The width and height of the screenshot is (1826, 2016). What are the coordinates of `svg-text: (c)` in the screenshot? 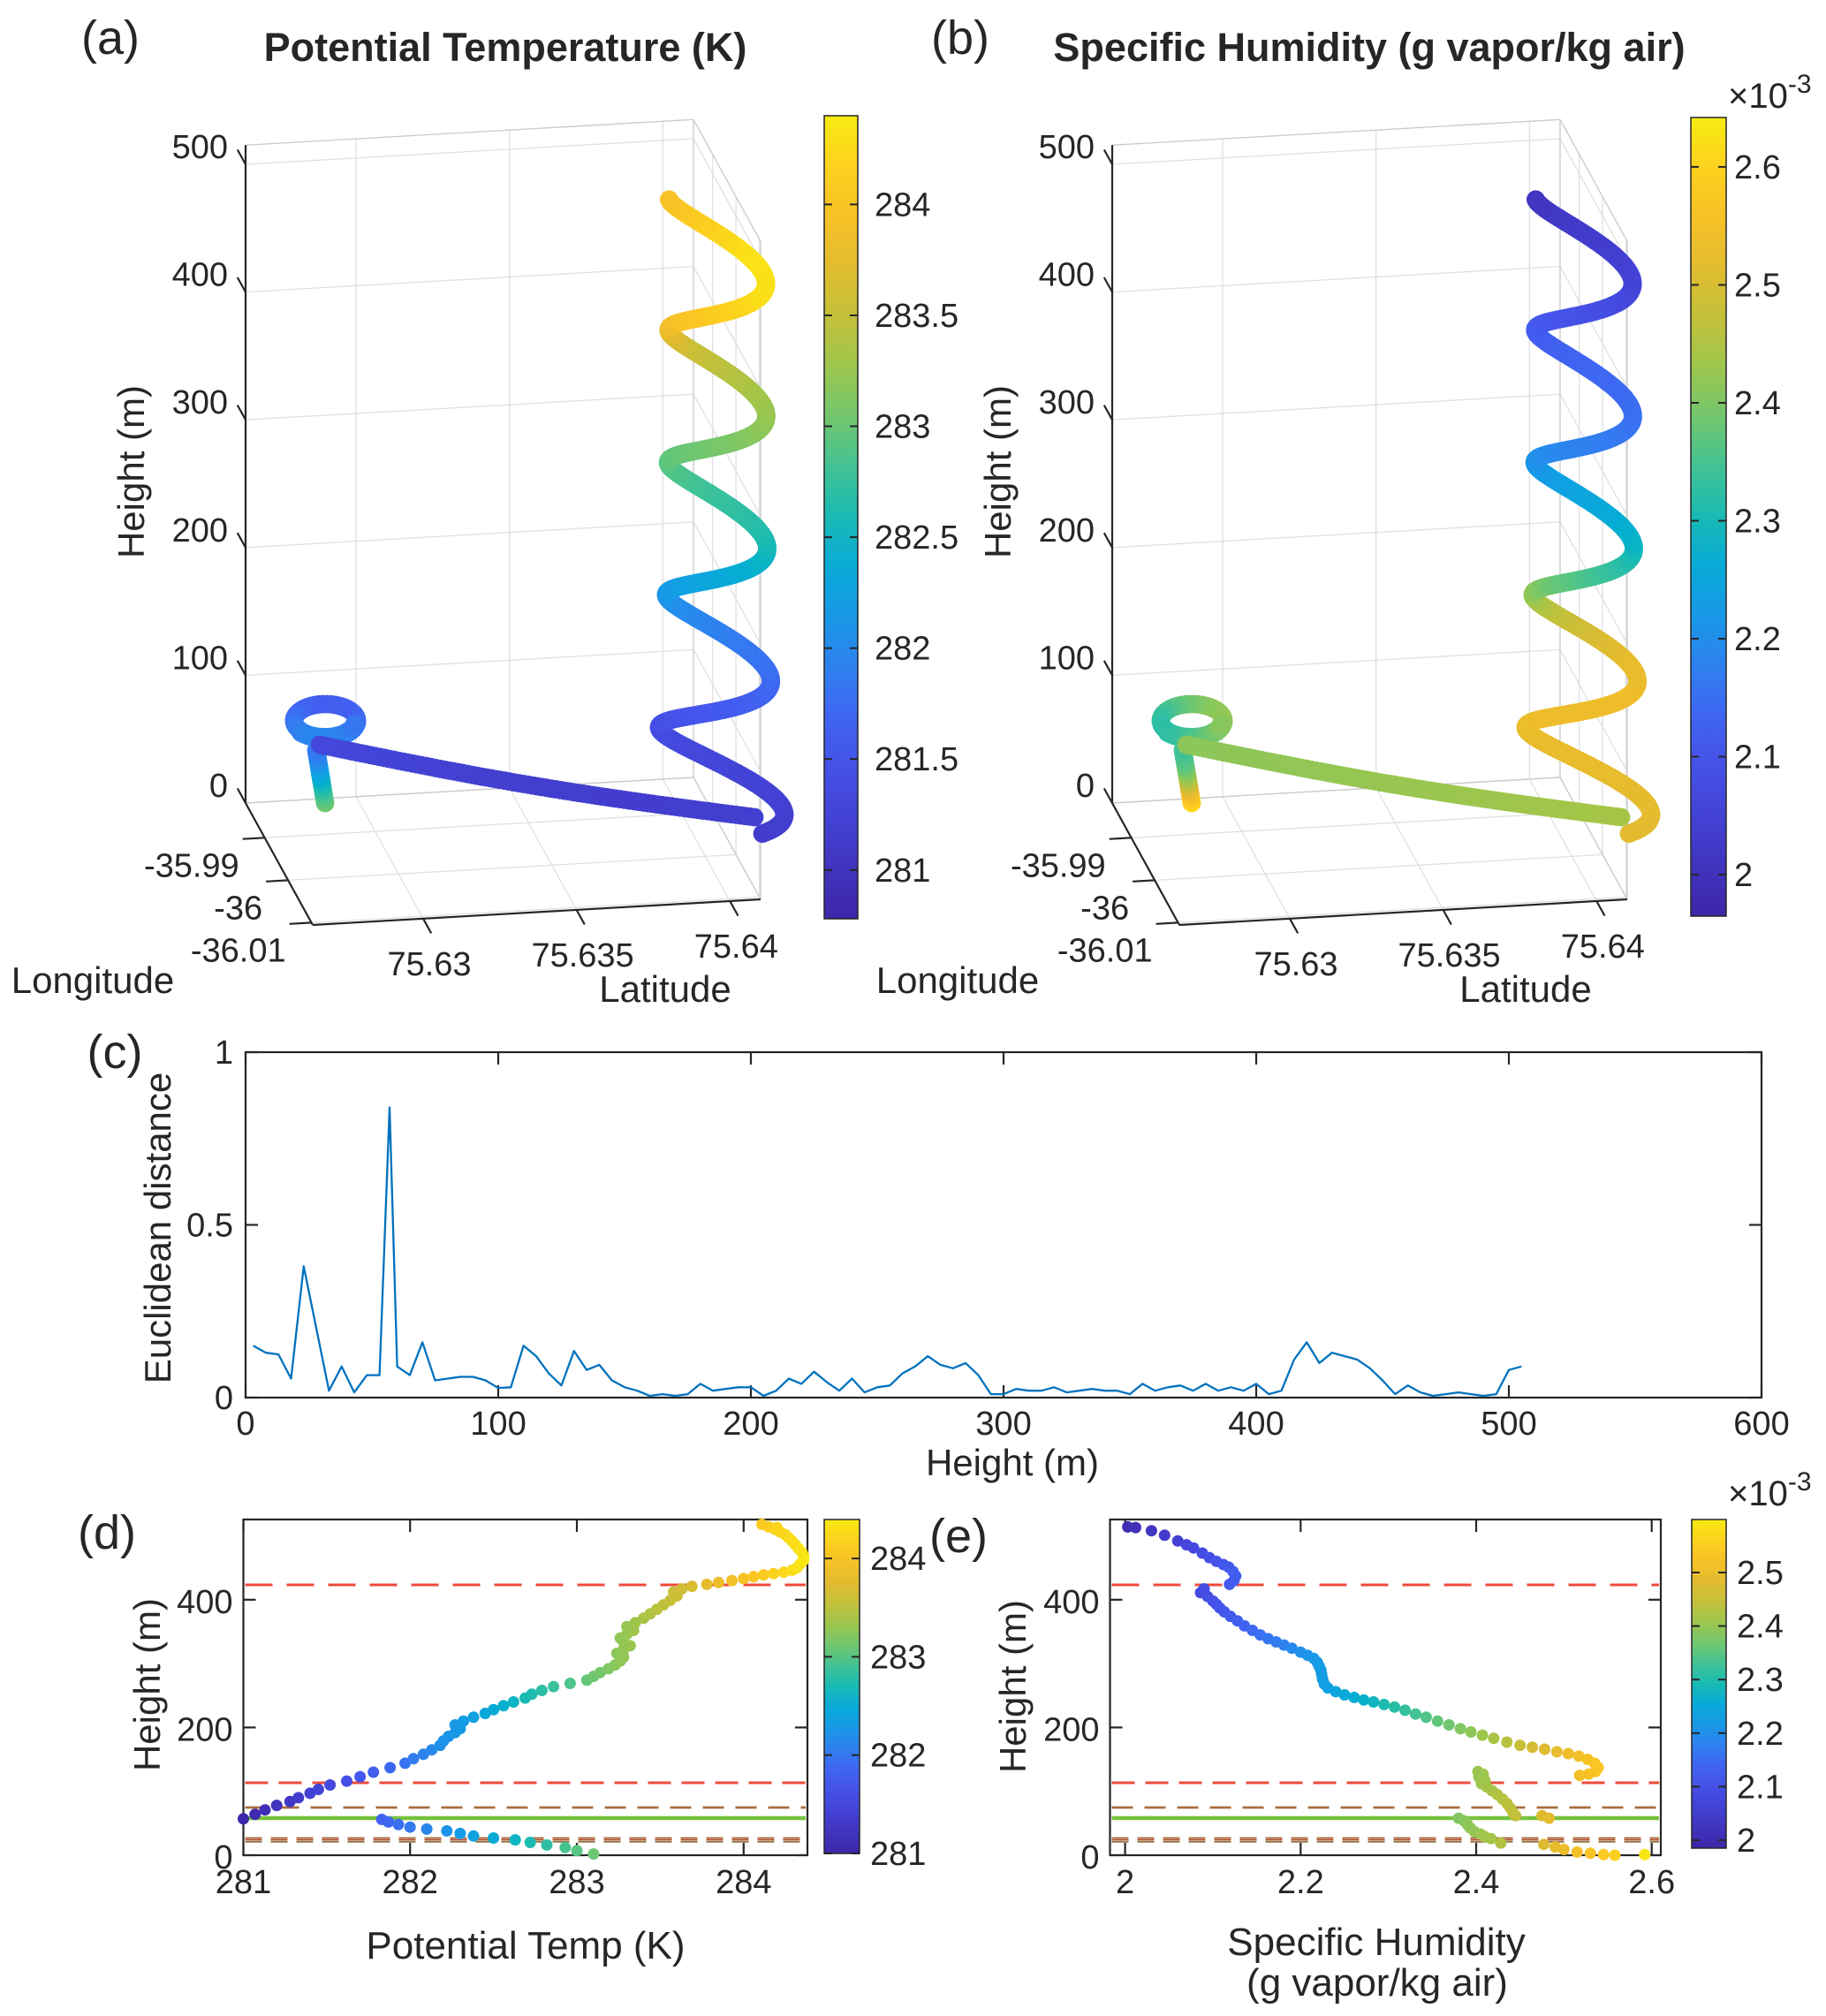 It's located at (115, 1052).